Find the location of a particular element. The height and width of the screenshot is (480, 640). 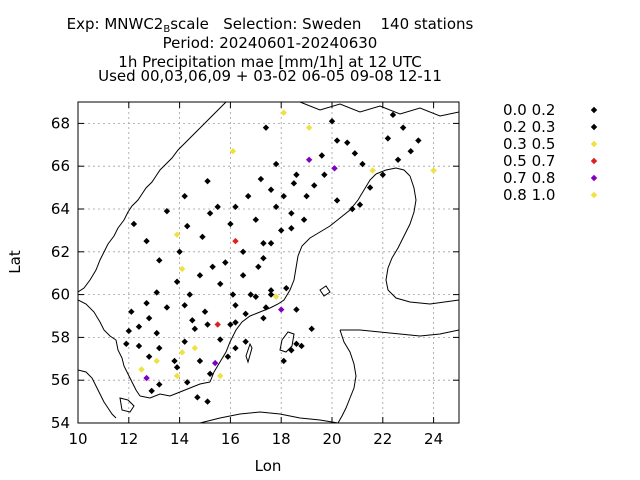

selection-label: Selection: Sweden is located at coordinates (292, 24).